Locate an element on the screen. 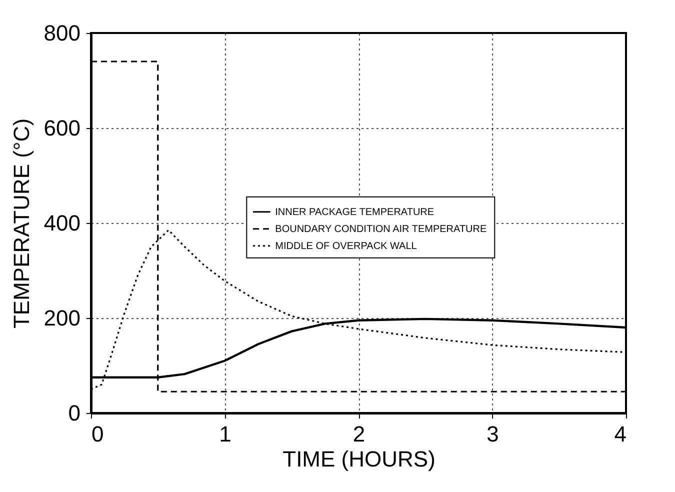  y-axis-title: TEMPERATURE (°C) is located at coordinates (21, 223).